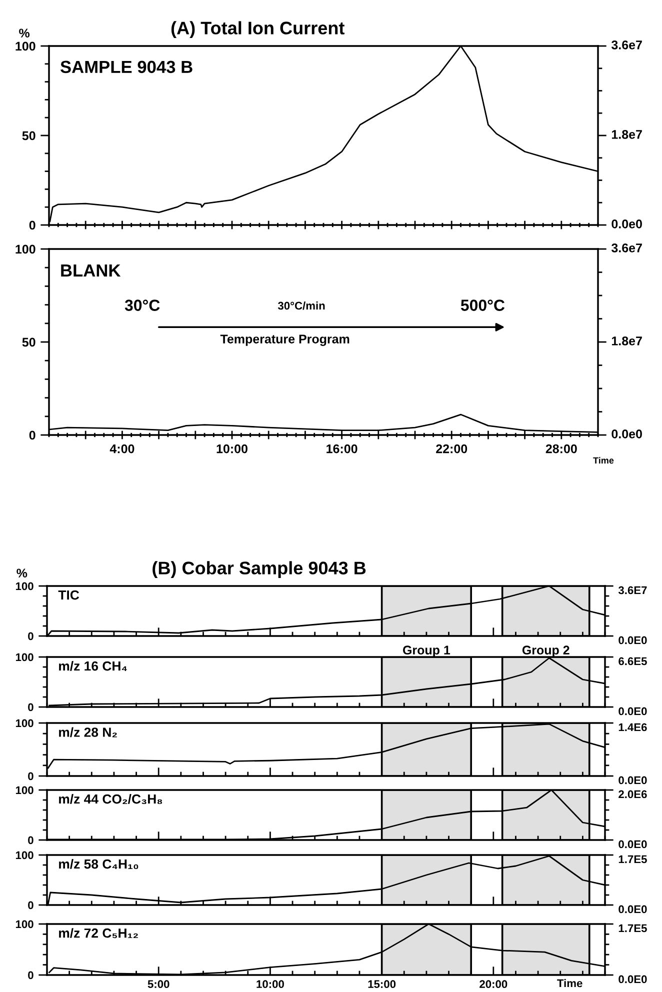 This screenshot has width=662, height=992. Describe the element at coordinates (98, 864) in the screenshot. I see `annotation: m/z 58 C₄H₁₀` at that location.